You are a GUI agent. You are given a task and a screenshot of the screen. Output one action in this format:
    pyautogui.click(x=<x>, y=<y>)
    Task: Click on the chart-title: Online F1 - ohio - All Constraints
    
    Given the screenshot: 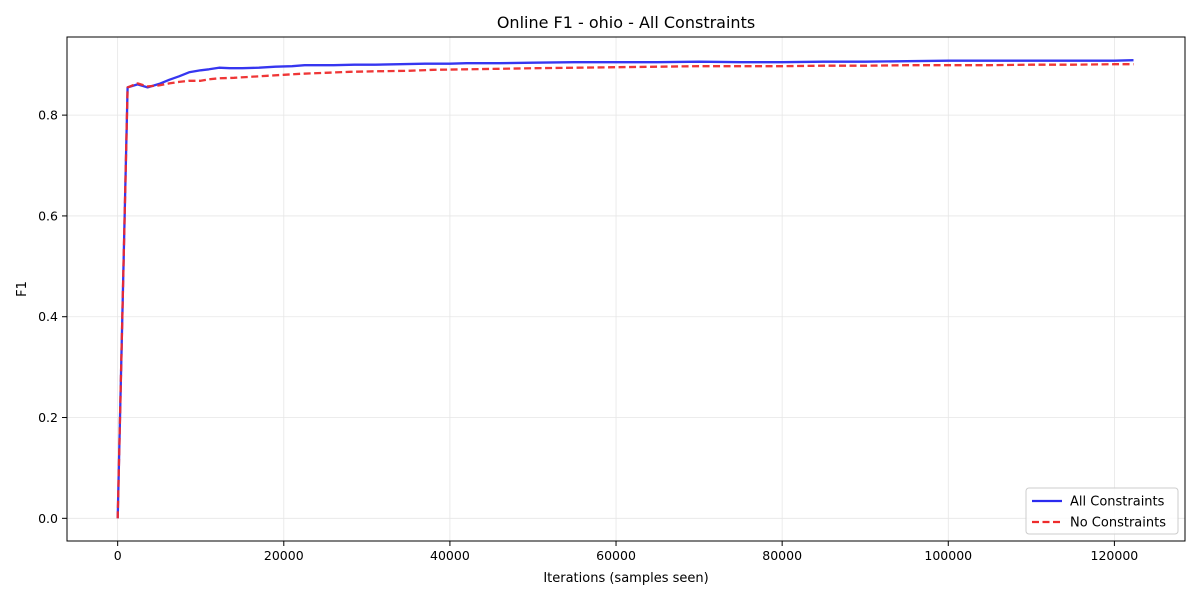 What is the action you would take?
    pyautogui.click(x=626, y=22)
    